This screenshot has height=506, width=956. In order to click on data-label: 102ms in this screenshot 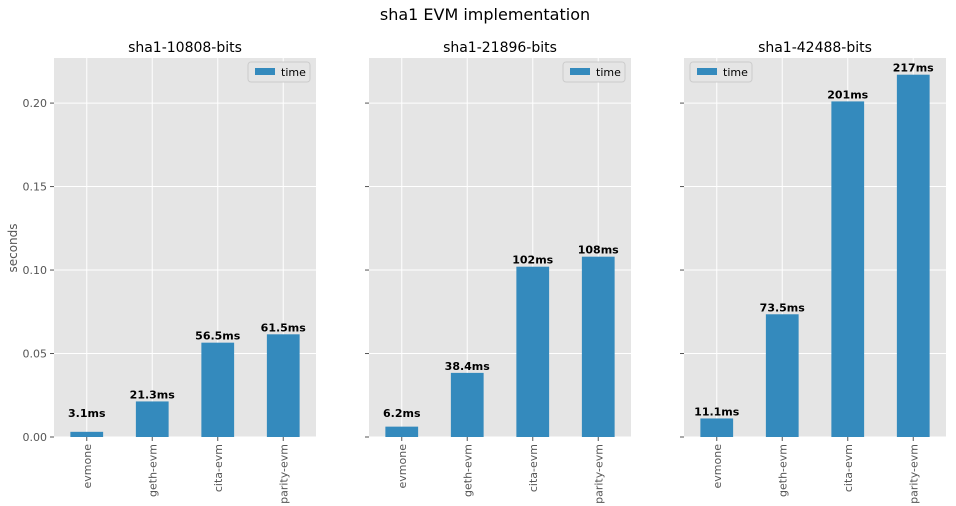, I will do `click(532, 260)`.